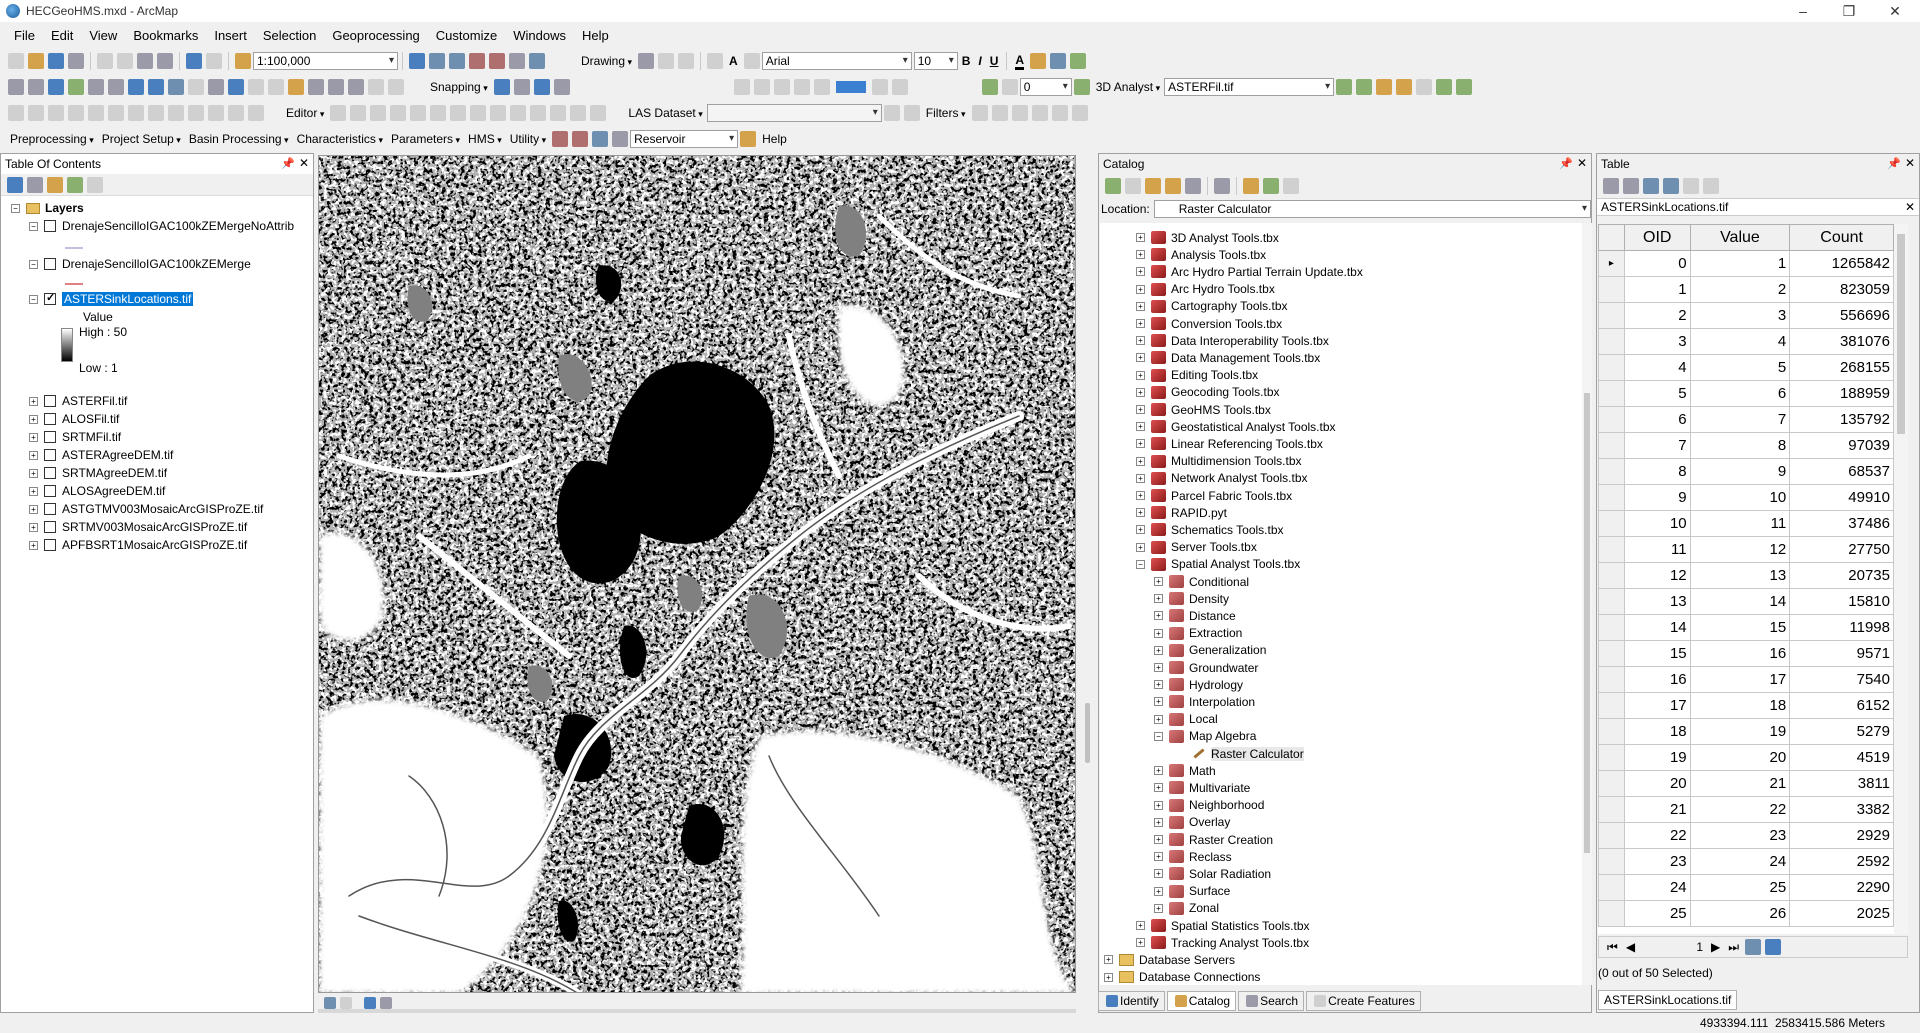 The image size is (1920, 1033). I want to click on tree-item-toolbox: + GeoHMS Tools.tbx, so click(1203, 409).